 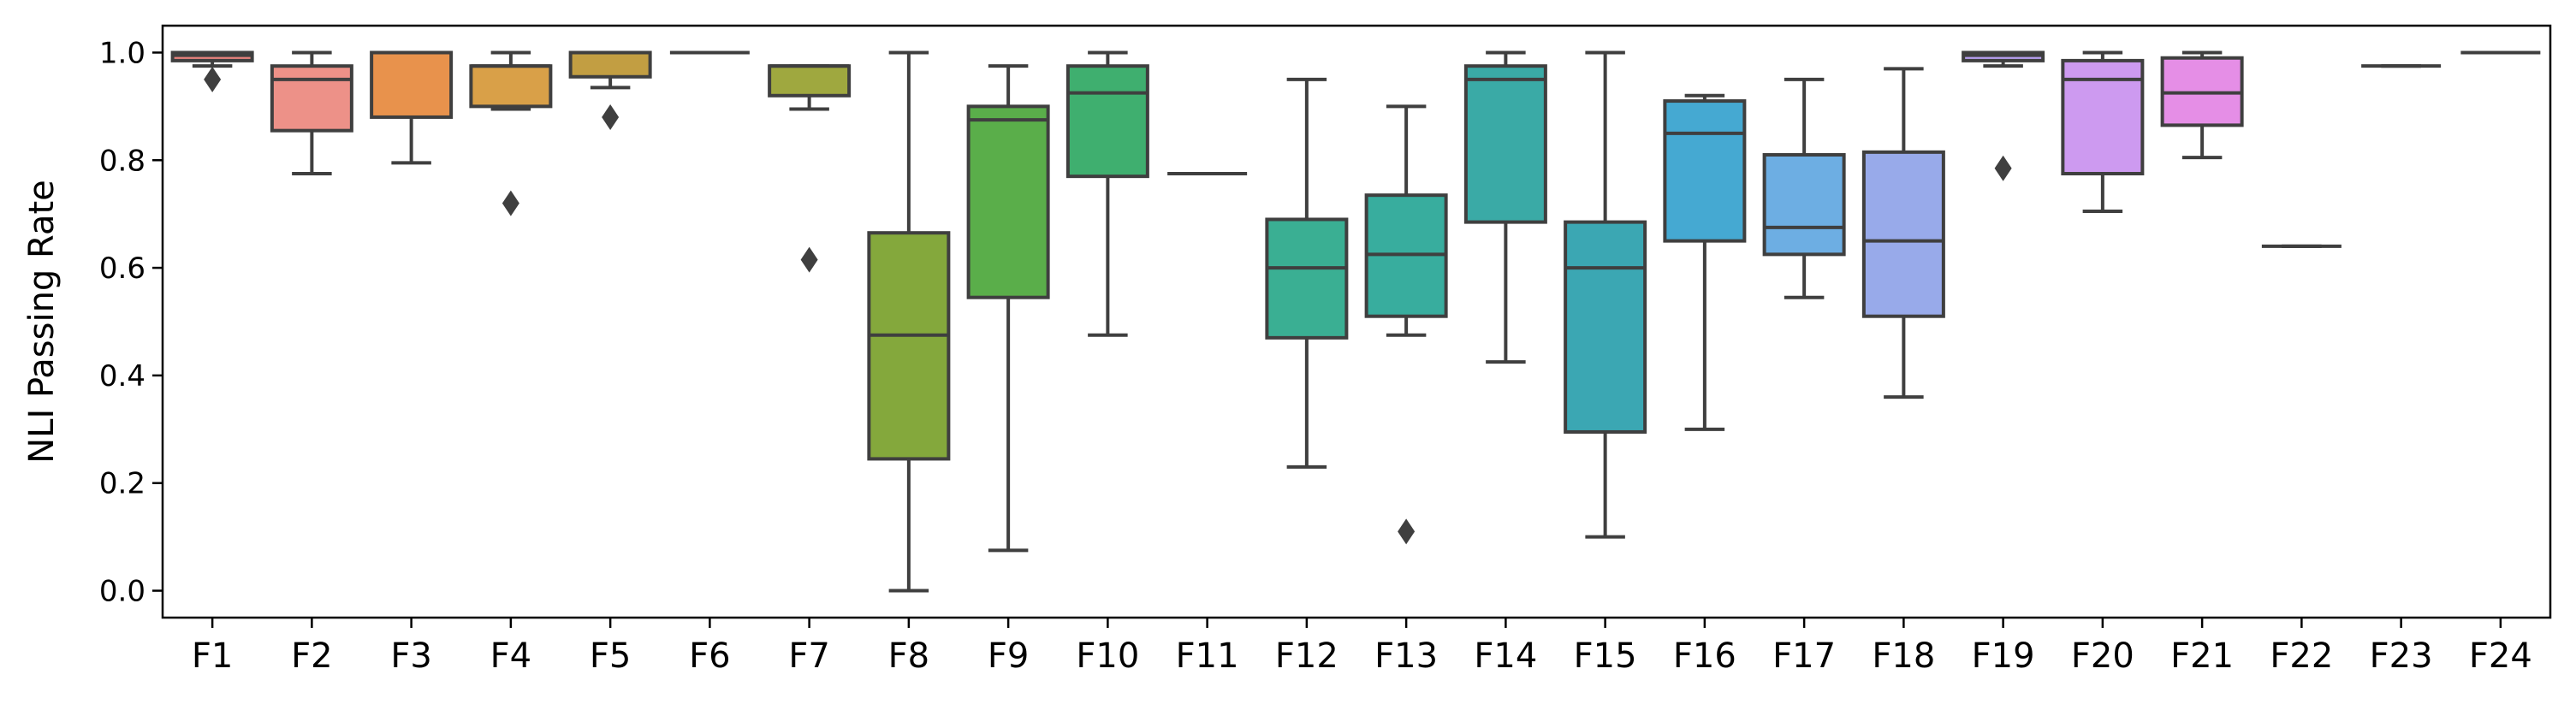 What do you see at coordinates (212, 656) in the screenshot?
I see `x-tick-label: F1` at bounding box center [212, 656].